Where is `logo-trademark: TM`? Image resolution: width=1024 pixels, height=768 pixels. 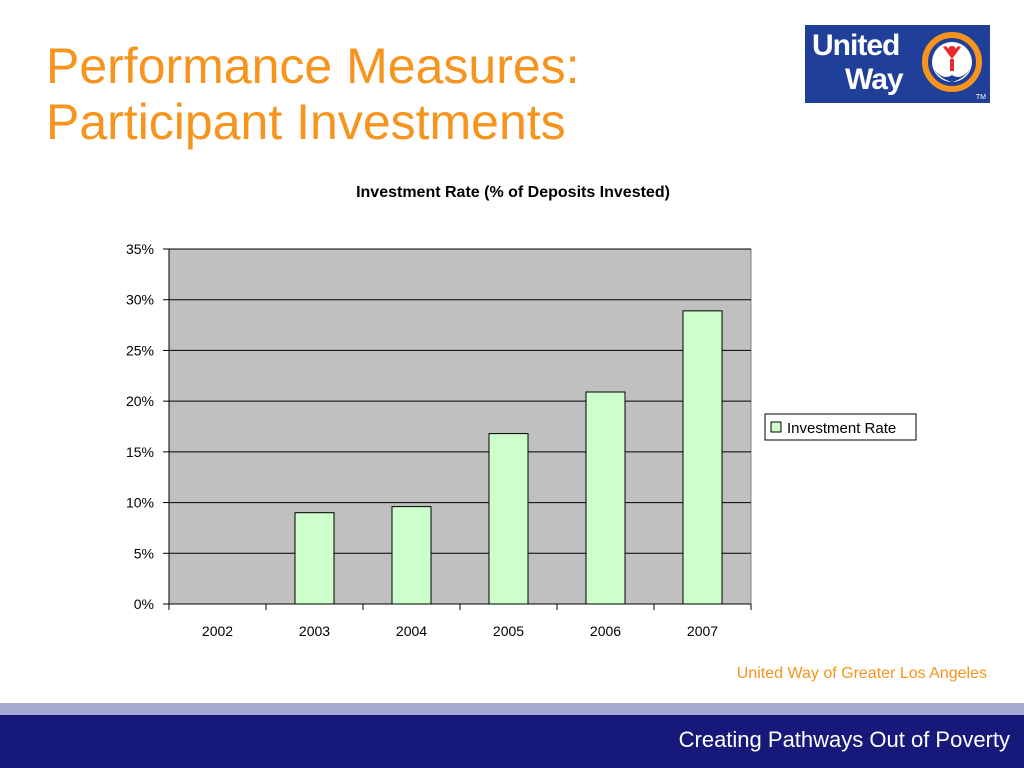 logo-trademark: TM is located at coordinates (980, 97).